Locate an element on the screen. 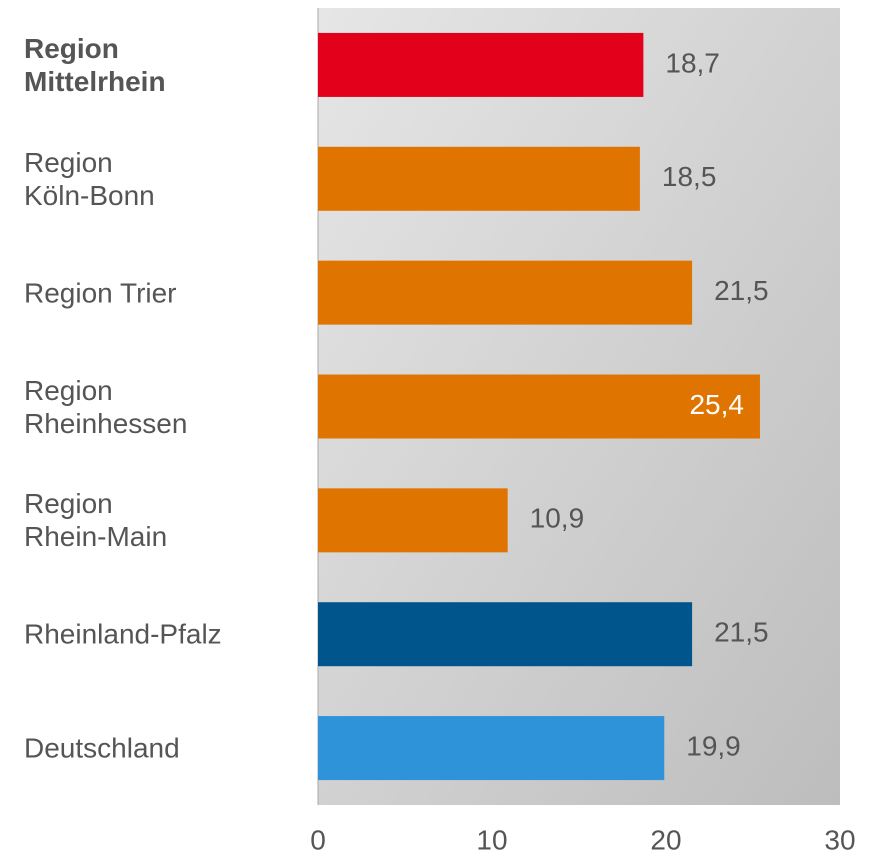  y-tick-label: Region Köln-Bonn is located at coordinates (89, 178).